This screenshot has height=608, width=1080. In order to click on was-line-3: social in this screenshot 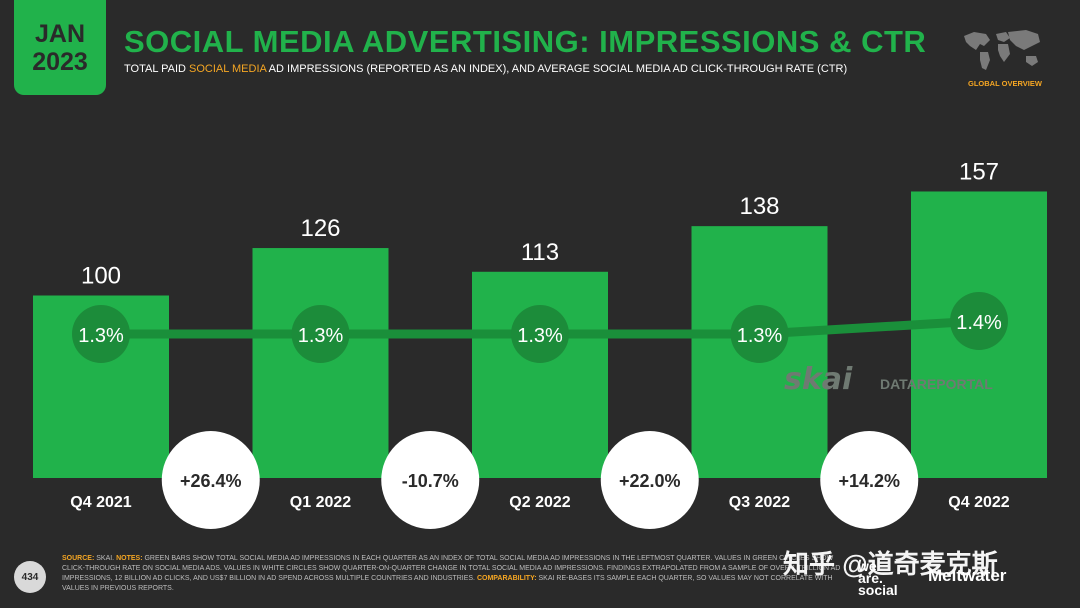, I will do `click(878, 590)`.